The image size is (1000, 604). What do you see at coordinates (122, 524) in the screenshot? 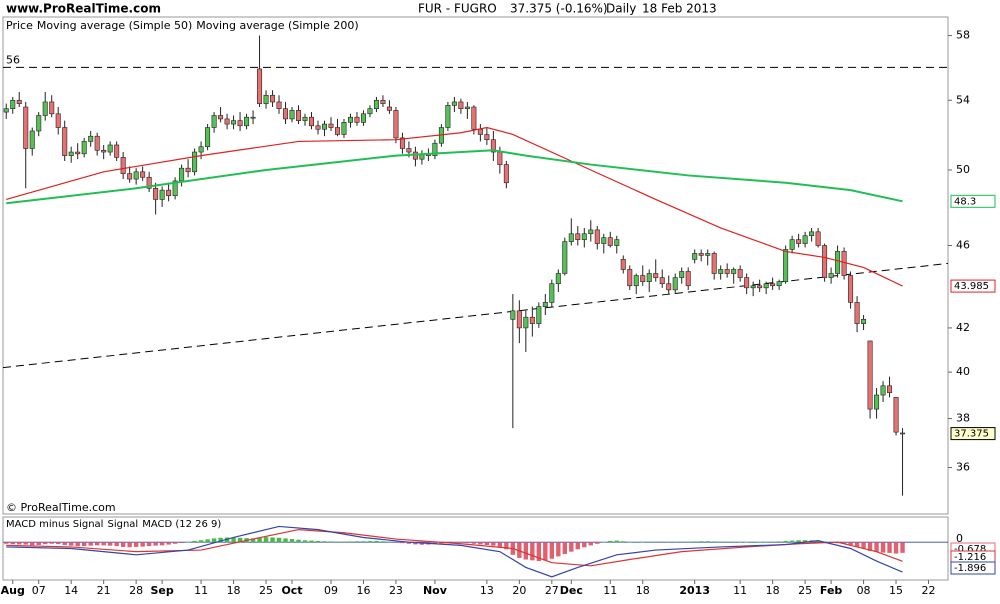
I see `legend-entry: Signal` at bounding box center [122, 524].